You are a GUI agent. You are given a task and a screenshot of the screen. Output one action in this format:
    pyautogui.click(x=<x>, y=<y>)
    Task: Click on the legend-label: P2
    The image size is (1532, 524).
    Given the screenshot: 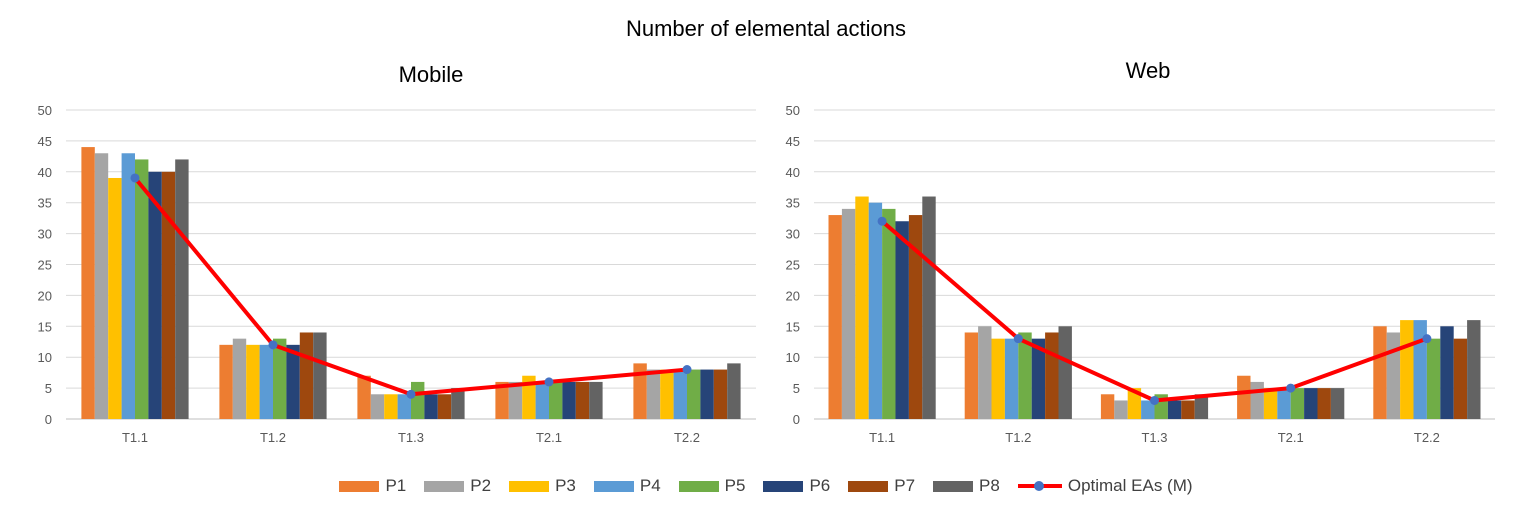 What is the action you would take?
    pyautogui.click(x=481, y=485)
    